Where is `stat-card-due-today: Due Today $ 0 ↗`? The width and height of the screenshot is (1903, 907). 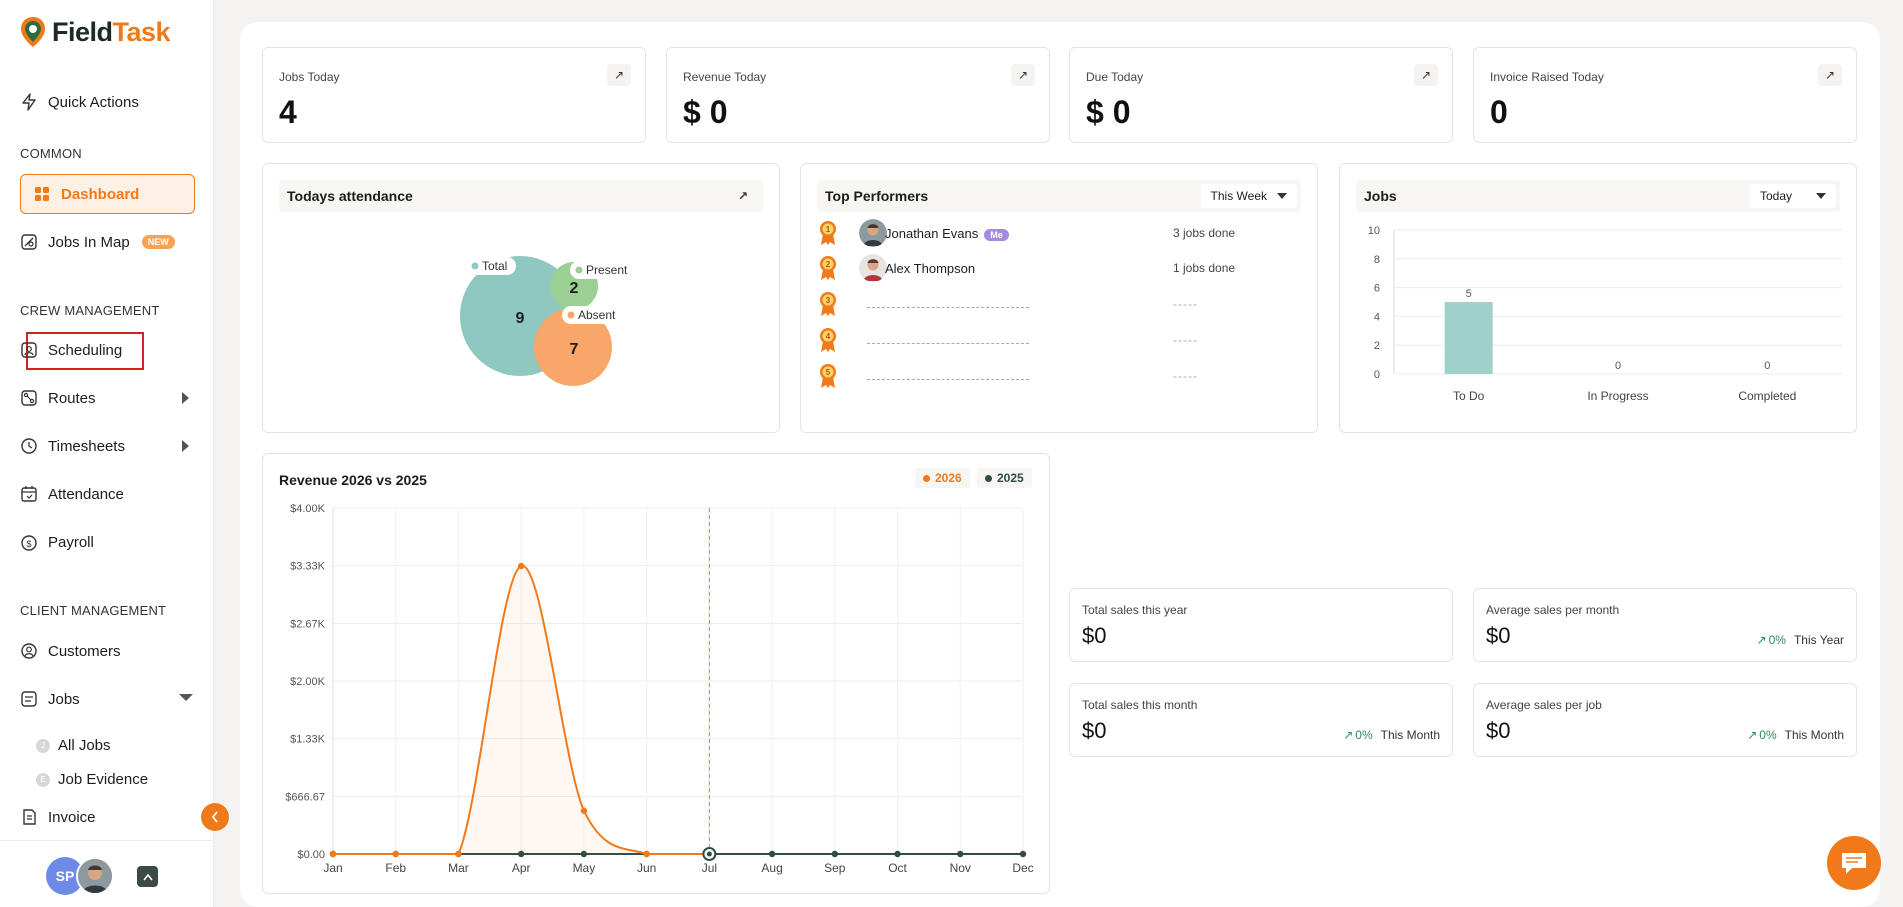 stat-card-due-today: Due Today $ 0 ↗ is located at coordinates (1261, 95).